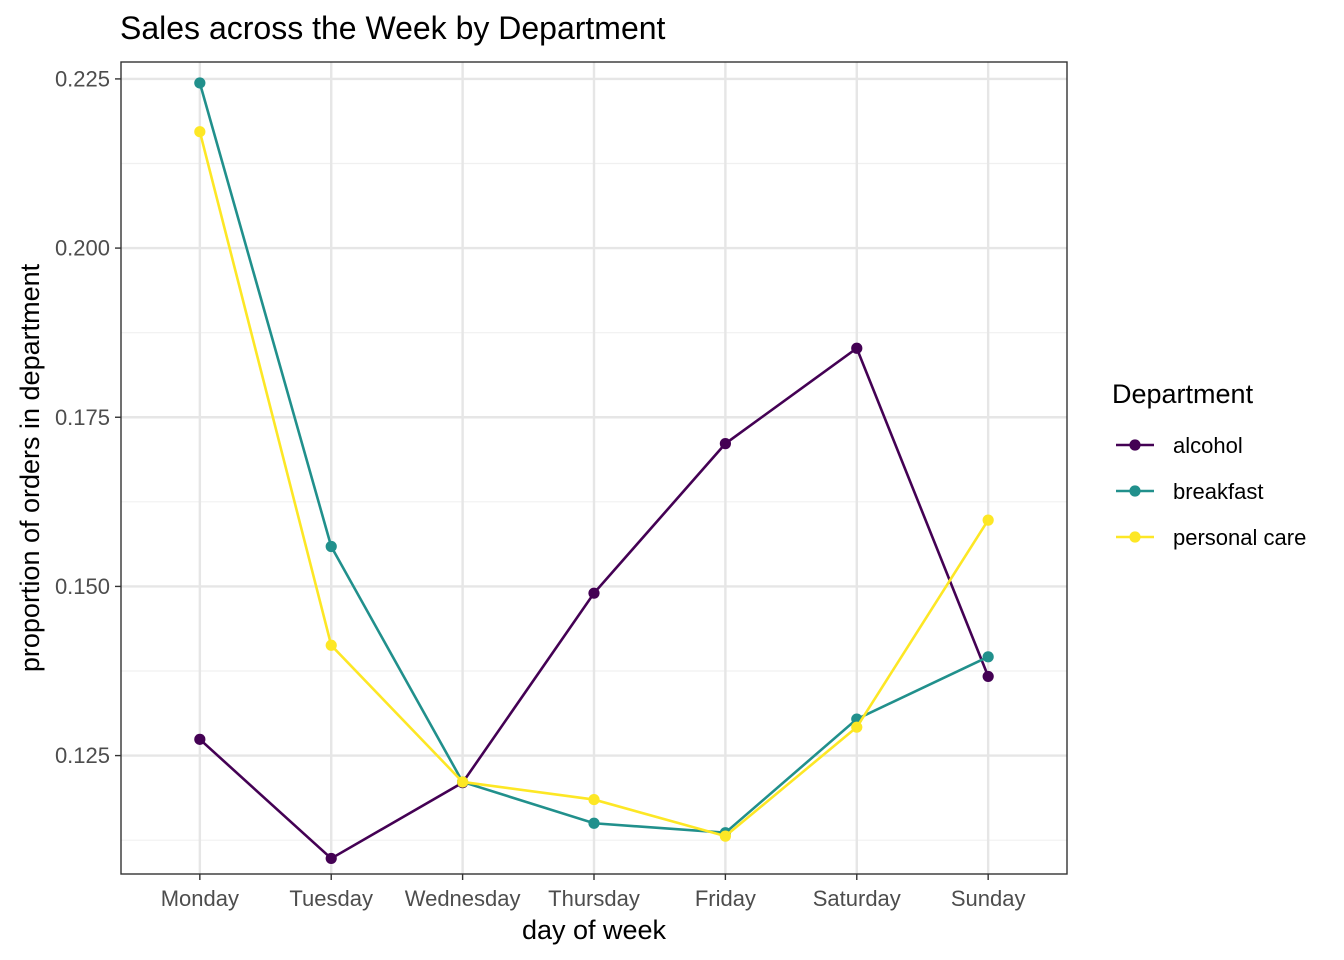  What do you see at coordinates (82, 248) in the screenshot?
I see `y-tick-label: 0.200` at bounding box center [82, 248].